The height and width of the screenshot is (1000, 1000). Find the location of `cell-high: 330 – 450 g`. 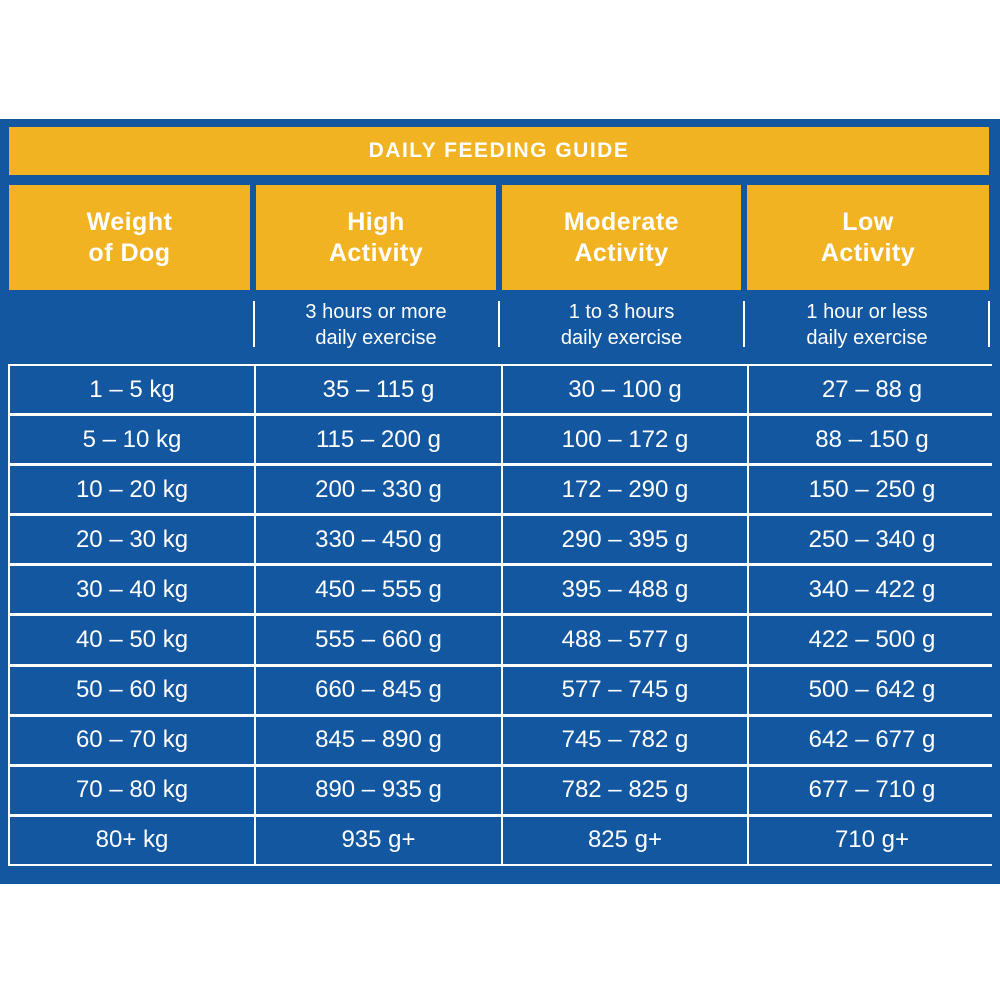

cell-high: 330 – 450 g is located at coordinates (378, 540).